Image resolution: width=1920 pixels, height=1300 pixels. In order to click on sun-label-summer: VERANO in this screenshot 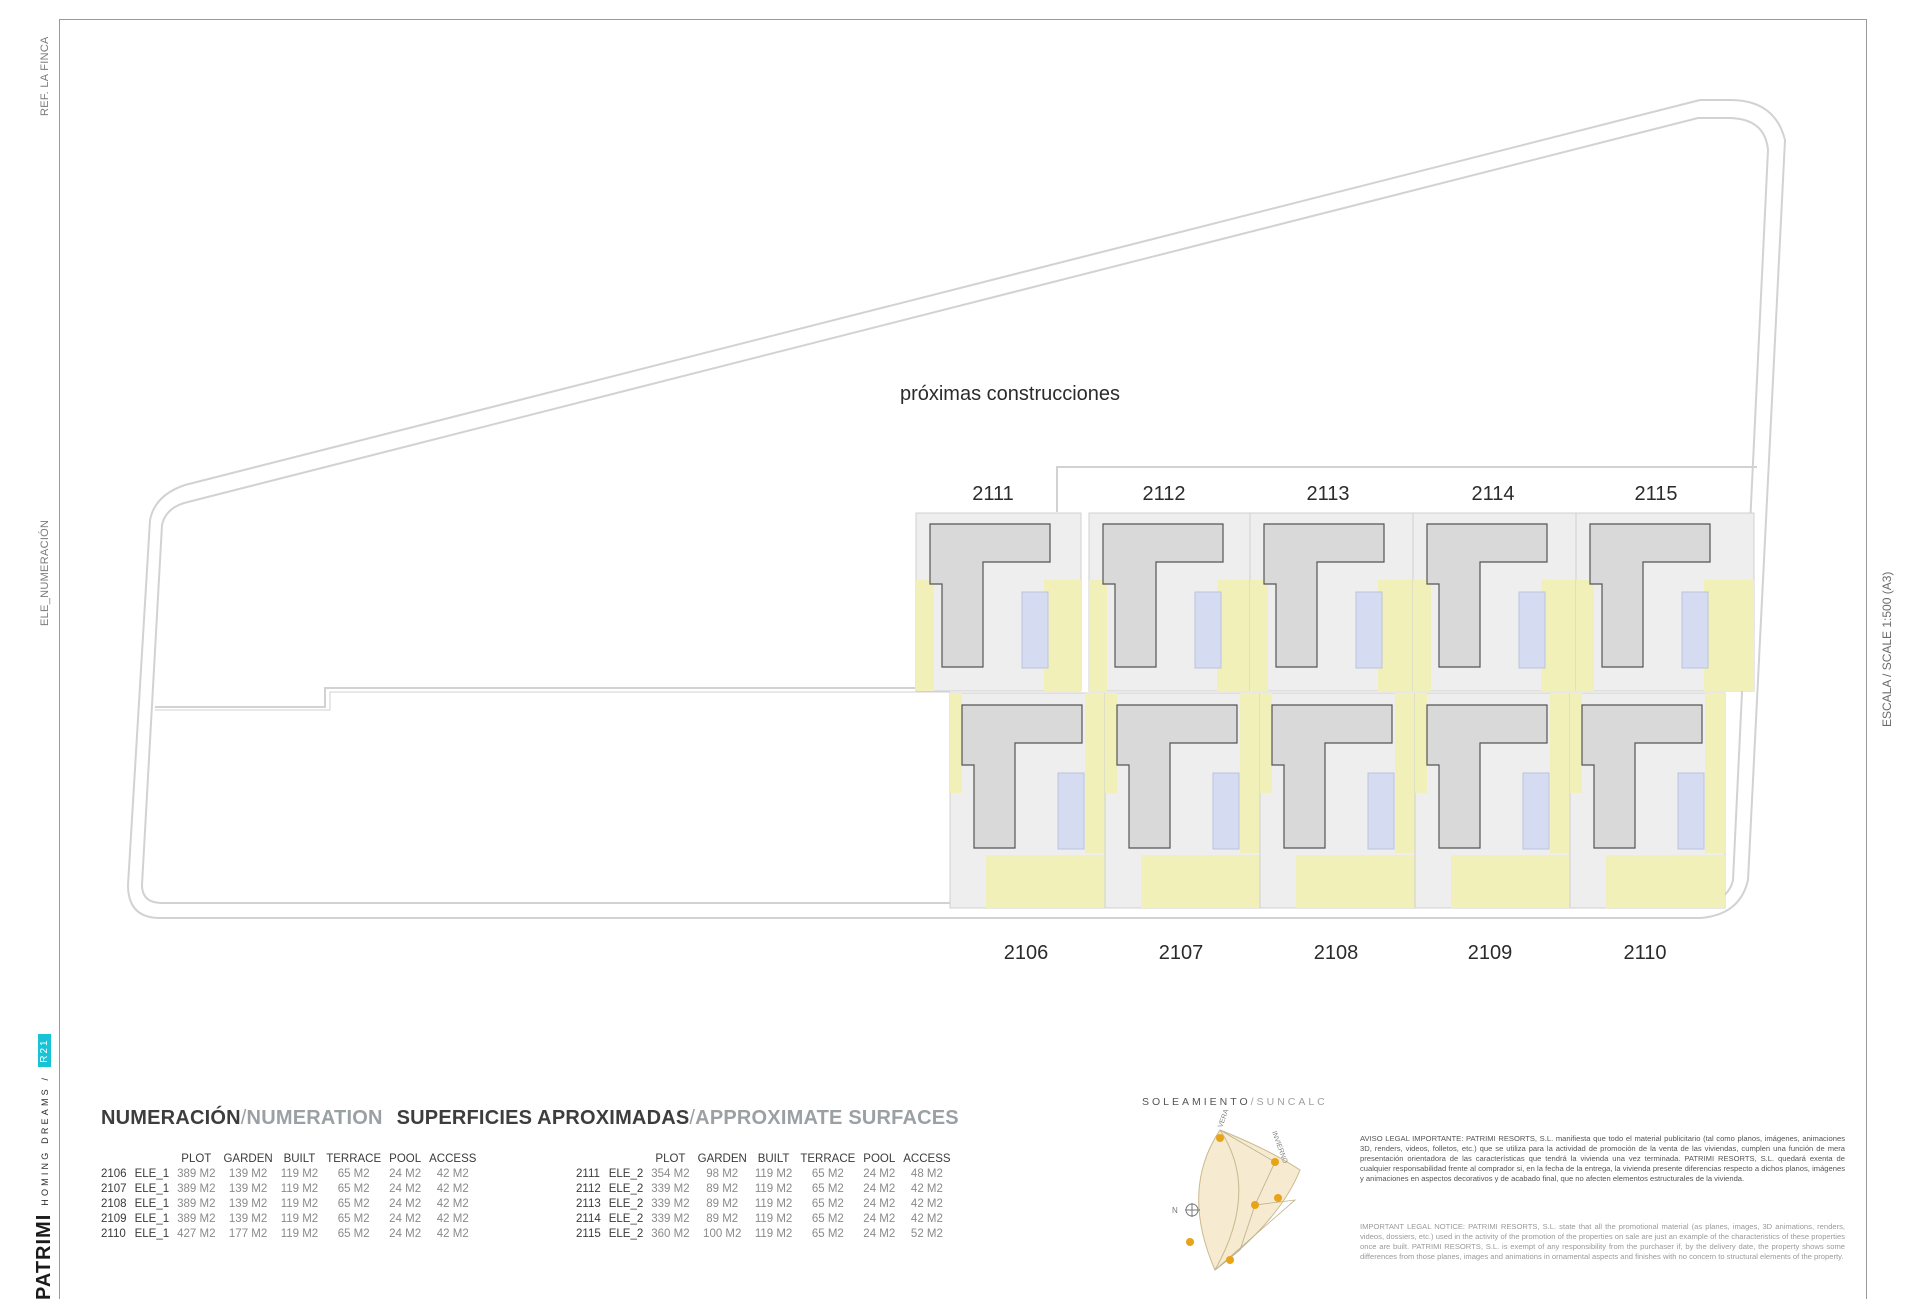, I will do `click(1225, 1119)`.